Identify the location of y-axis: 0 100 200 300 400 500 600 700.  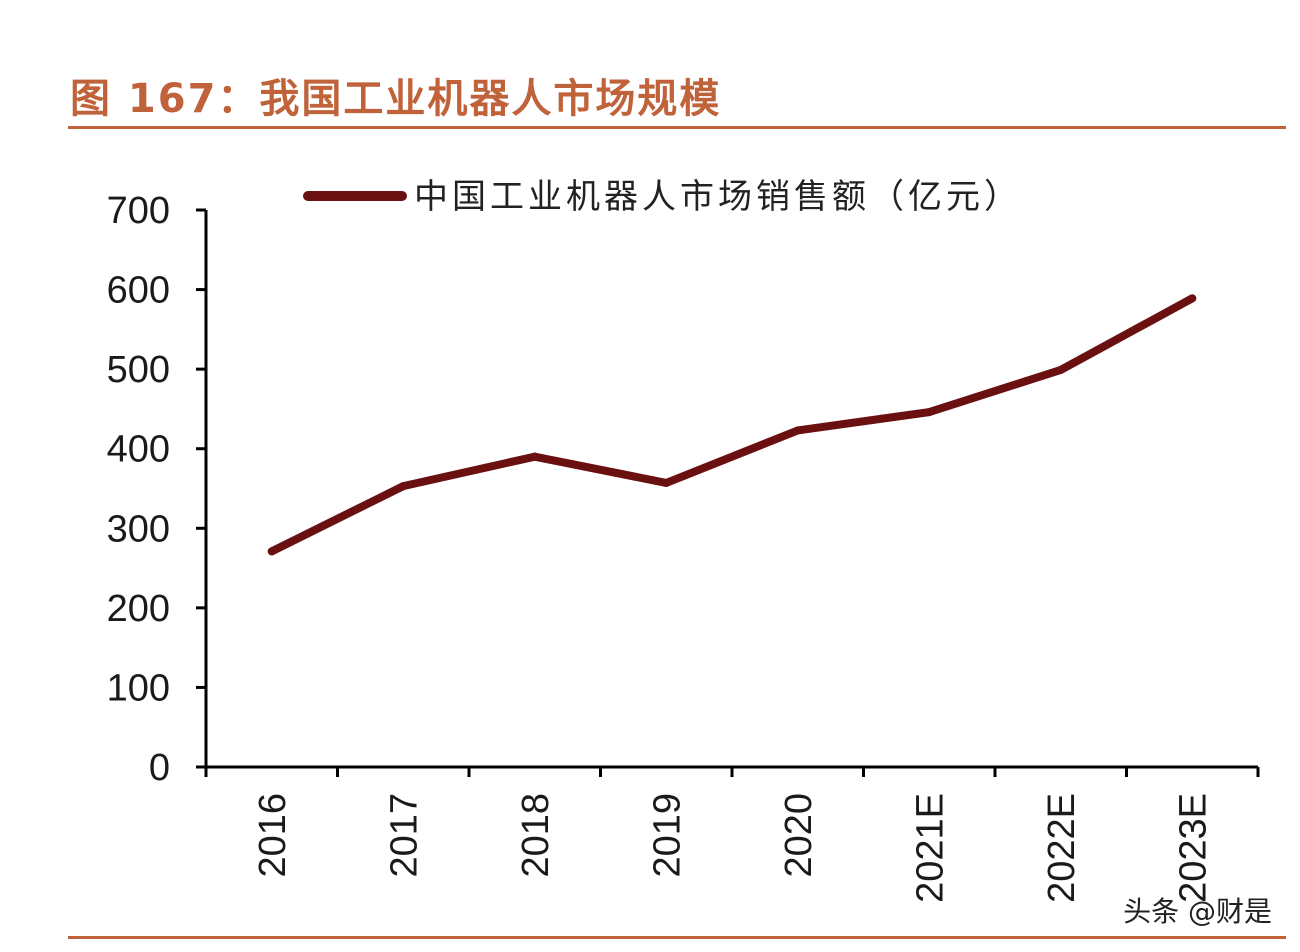
(157, 489).